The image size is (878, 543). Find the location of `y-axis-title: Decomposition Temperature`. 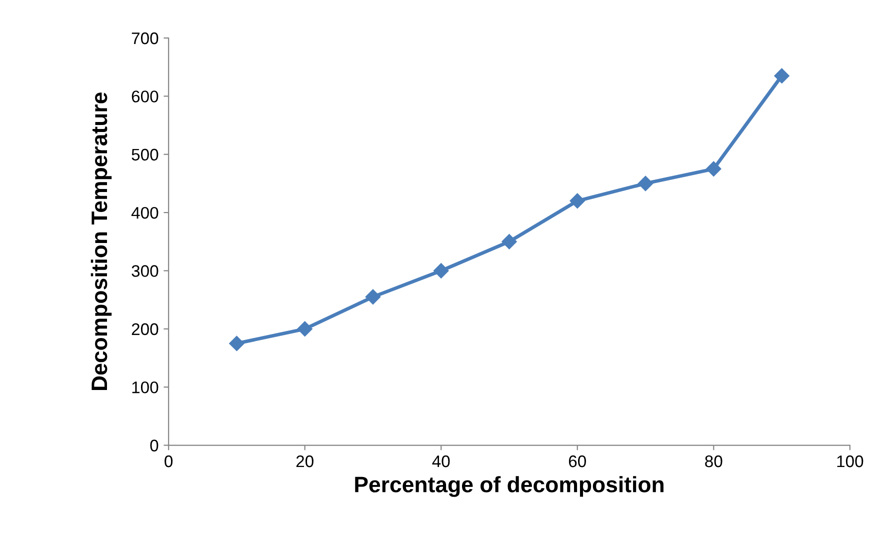

y-axis-title: Decomposition Temperature is located at coordinates (101, 241).